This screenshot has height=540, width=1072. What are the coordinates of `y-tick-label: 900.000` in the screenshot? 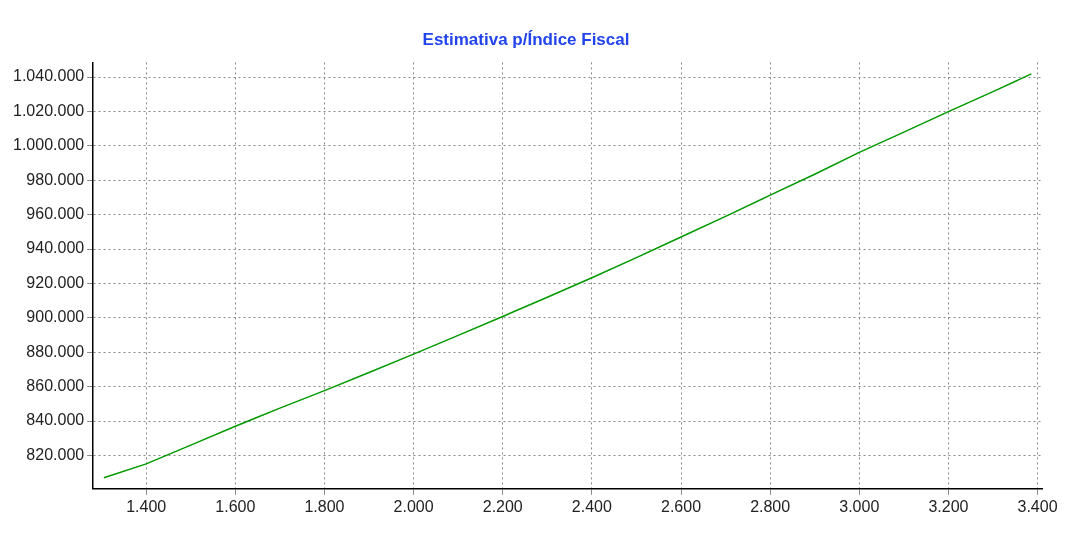 It's located at (55, 317).